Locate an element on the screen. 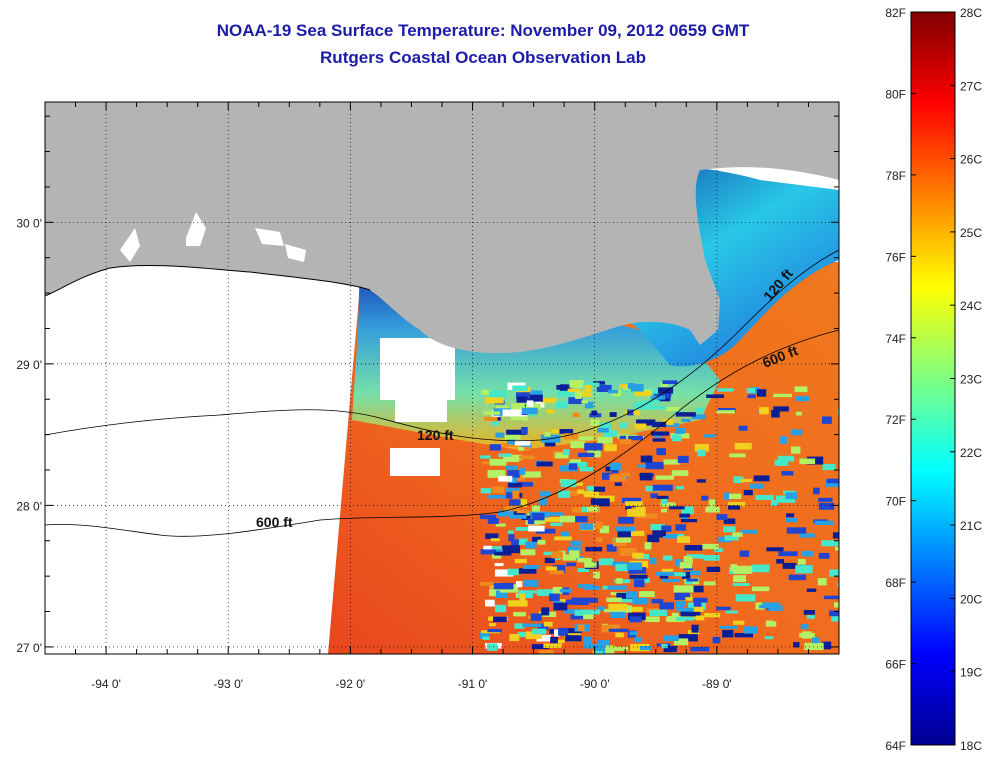 This screenshot has width=992, height=761. colorbar-c-label: 27C is located at coordinates (971, 86).